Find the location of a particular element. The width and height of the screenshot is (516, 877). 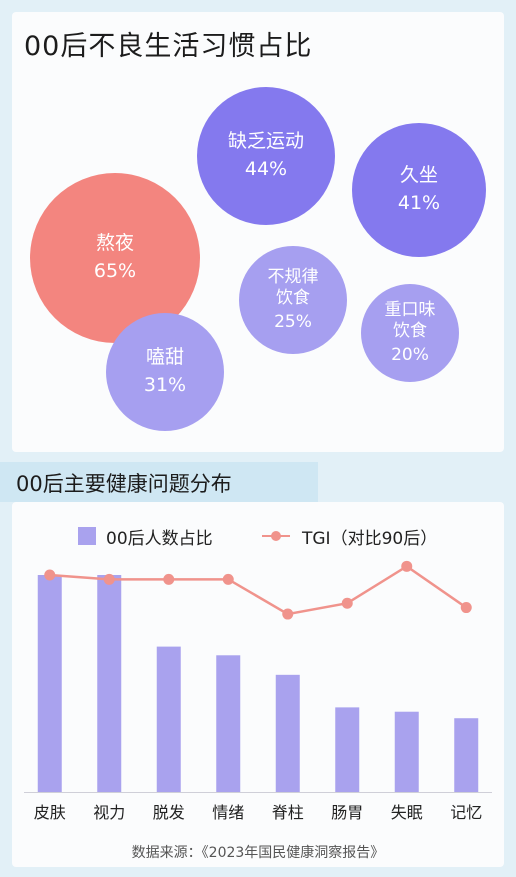

bubble-value: 25% is located at coordinates (293, 321).